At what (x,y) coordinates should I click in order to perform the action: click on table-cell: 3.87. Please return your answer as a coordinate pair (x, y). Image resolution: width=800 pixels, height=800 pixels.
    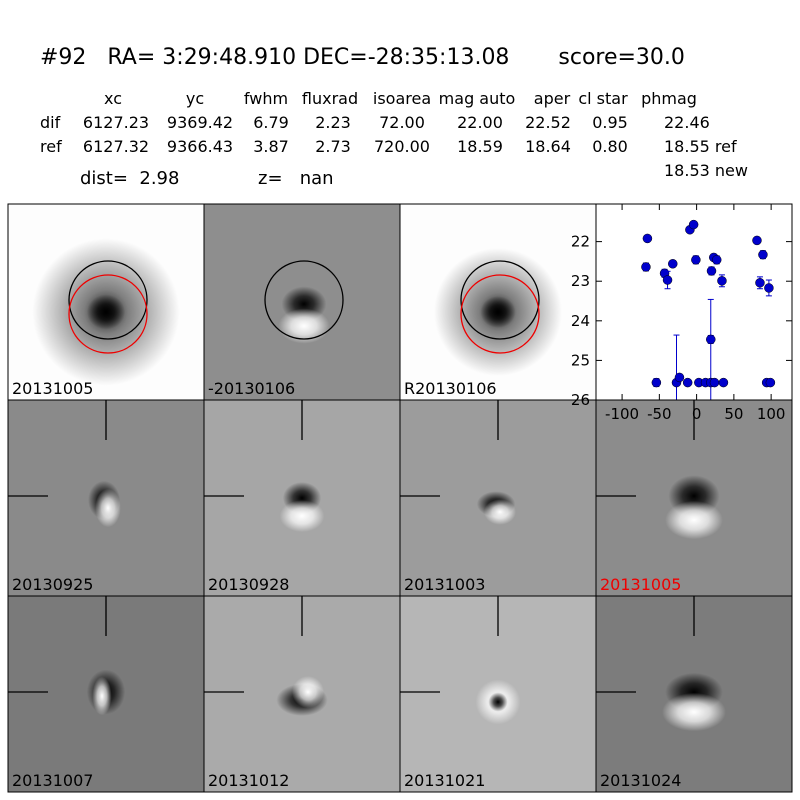
    Looking at the image, I should click on (271, 146).